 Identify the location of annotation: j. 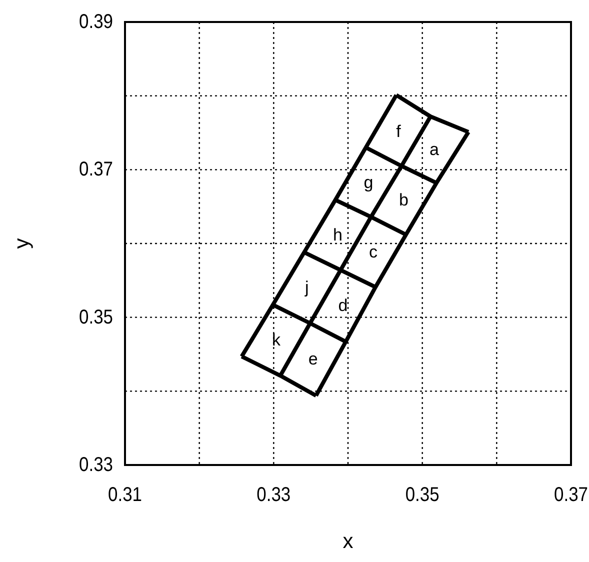
(306, 288).